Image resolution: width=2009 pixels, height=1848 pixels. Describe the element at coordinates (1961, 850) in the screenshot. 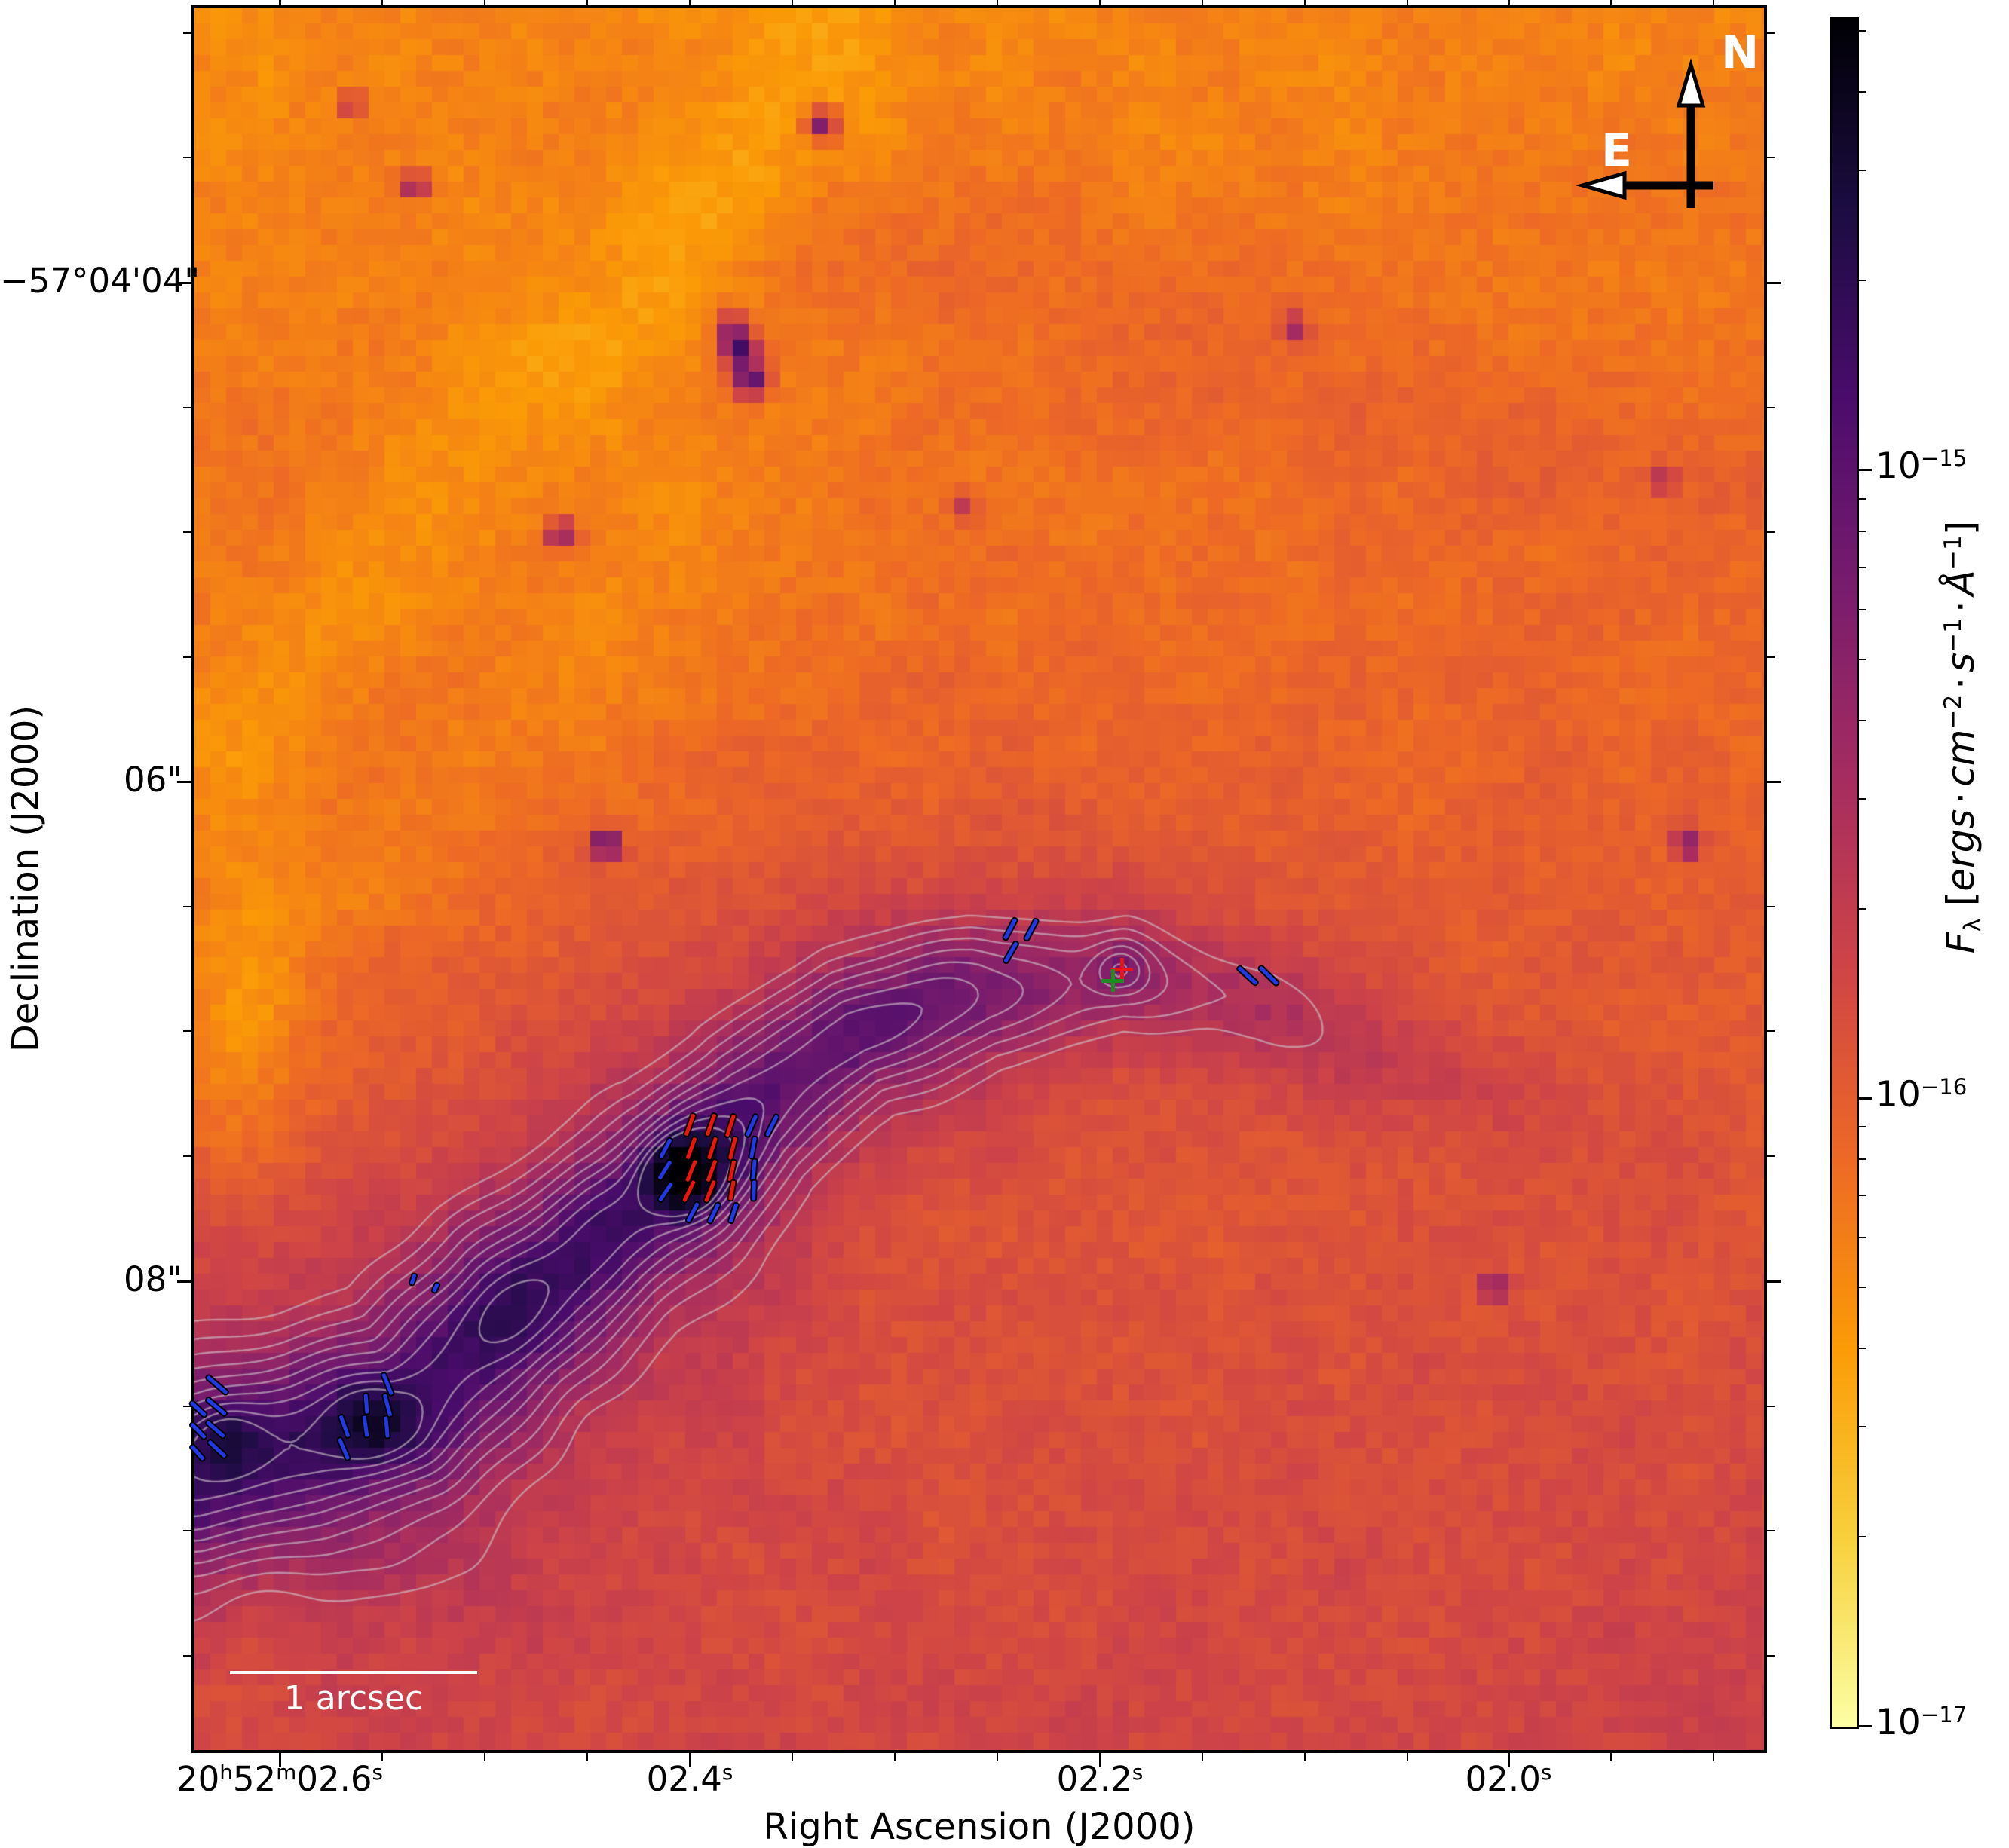

I see `label-part: ergs` at that location.